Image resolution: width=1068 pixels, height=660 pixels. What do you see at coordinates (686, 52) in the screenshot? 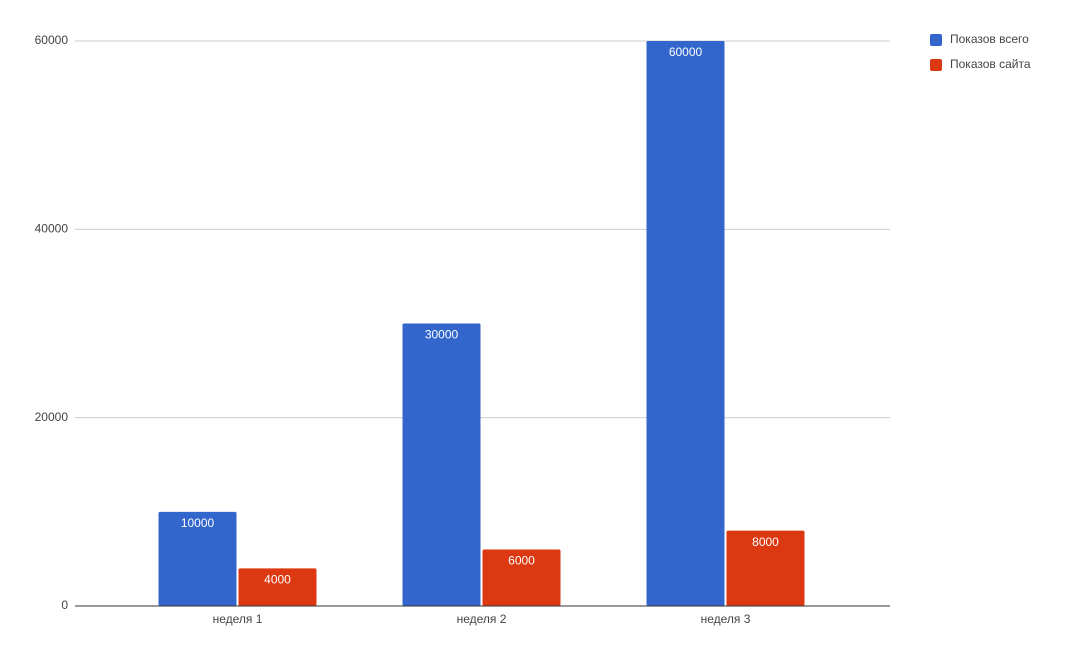
I see `data-label: 60000` at bounding box center [686, 52].